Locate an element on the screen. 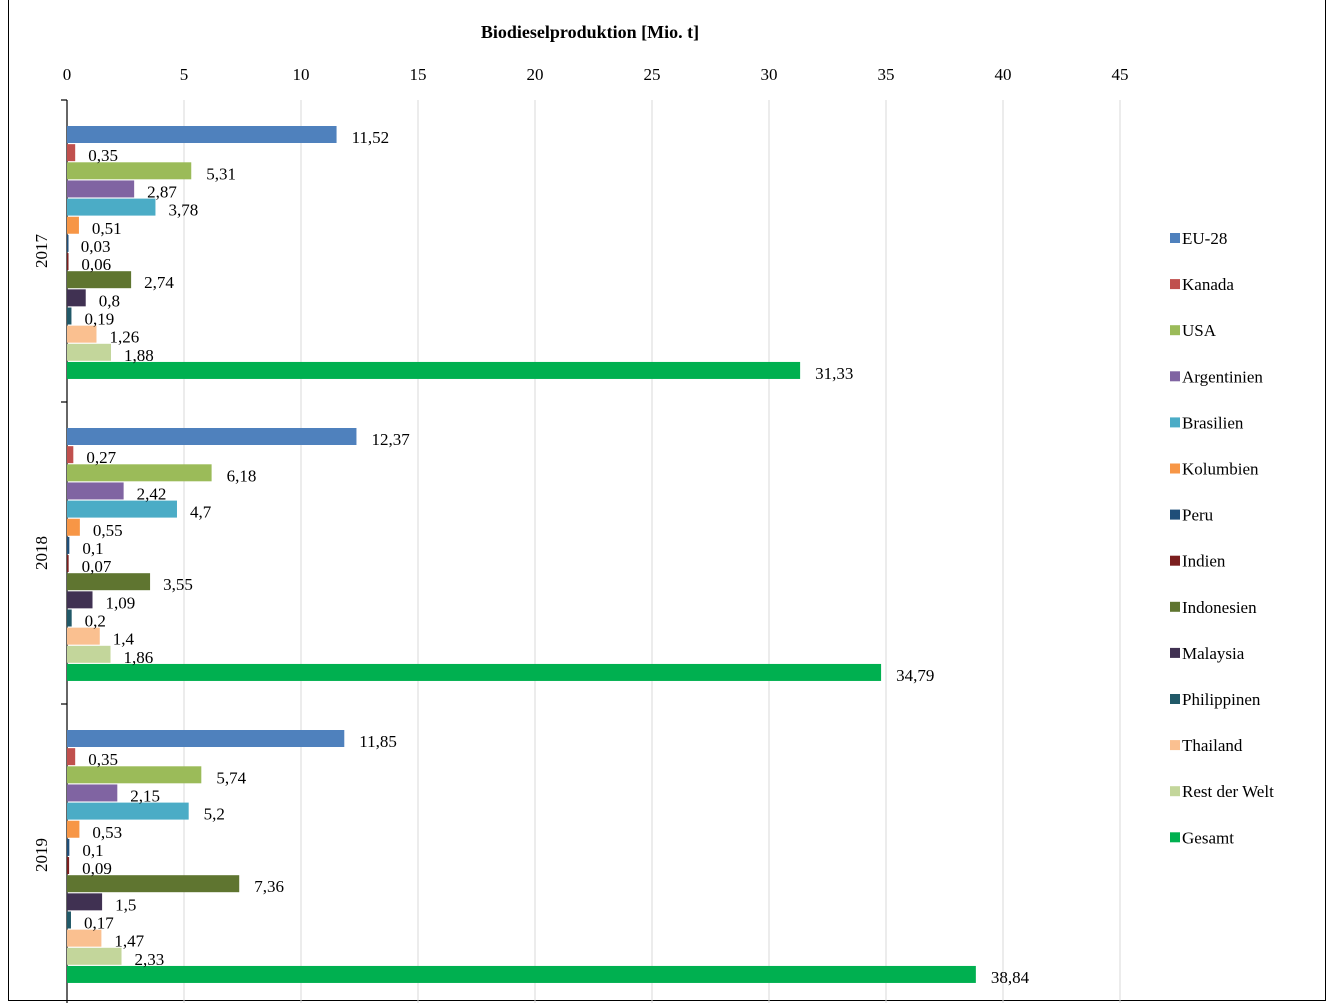 This screenshot has width=1329, height=1003. bar-thailand-2018 is located at coordinates (83, 636).